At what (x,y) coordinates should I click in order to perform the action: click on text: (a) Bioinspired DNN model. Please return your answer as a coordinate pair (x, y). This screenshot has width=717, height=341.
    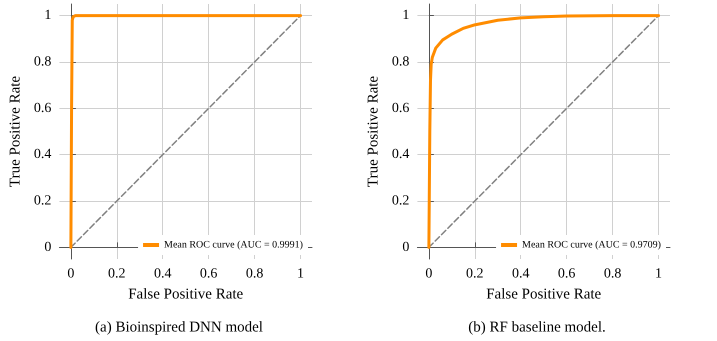
    Looking at the image, I should click on (179, 328).